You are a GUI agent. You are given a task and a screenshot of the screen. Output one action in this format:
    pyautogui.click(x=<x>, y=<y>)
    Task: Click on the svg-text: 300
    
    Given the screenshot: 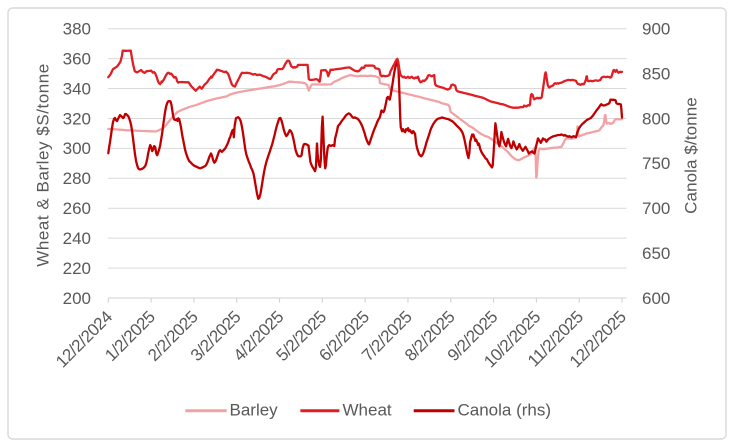 What is the action you would take?
    pyautogui.click(x=77, y=148)
    